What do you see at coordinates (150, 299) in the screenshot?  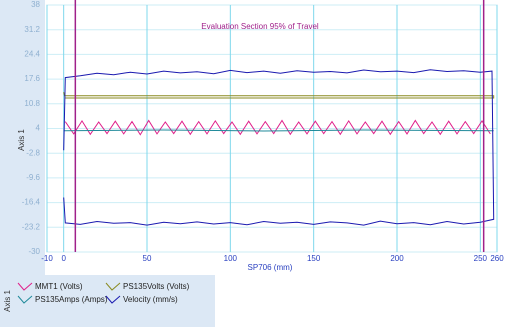 I see `legend-label: Velocity (mm/s)` at bounding box center [150, 299].